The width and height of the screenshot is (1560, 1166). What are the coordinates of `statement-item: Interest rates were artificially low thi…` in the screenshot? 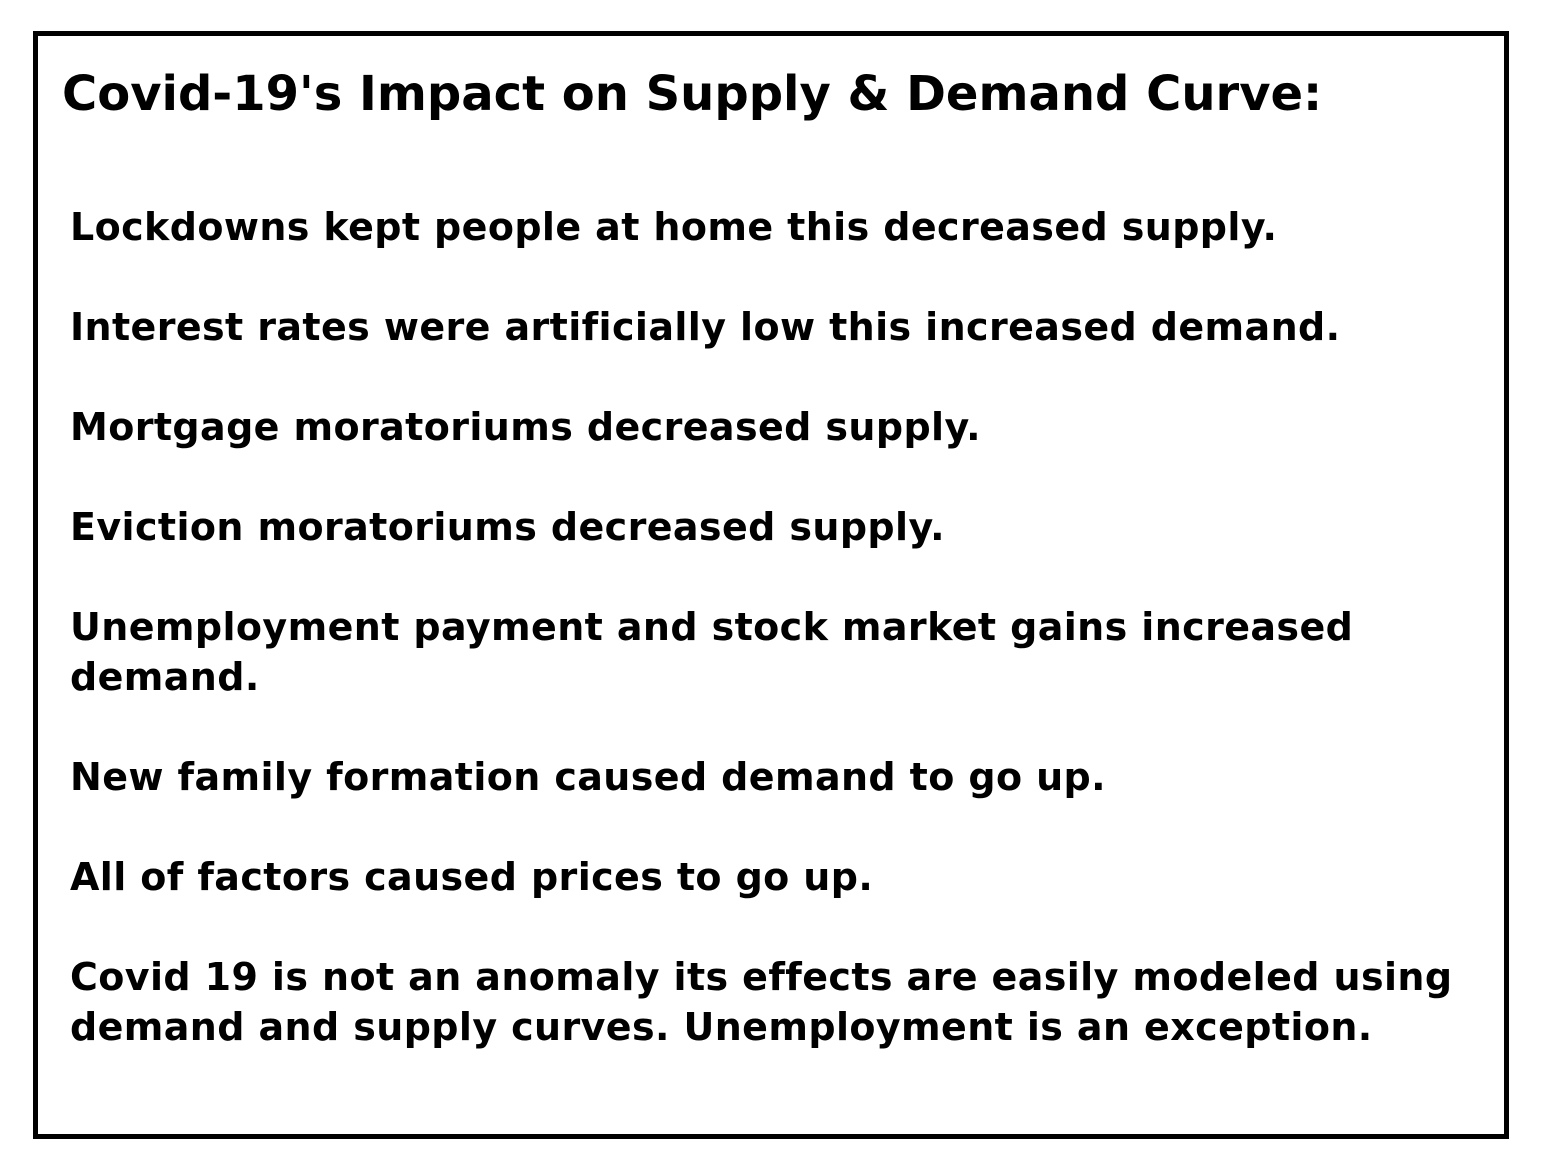 It's located at (705, 327).